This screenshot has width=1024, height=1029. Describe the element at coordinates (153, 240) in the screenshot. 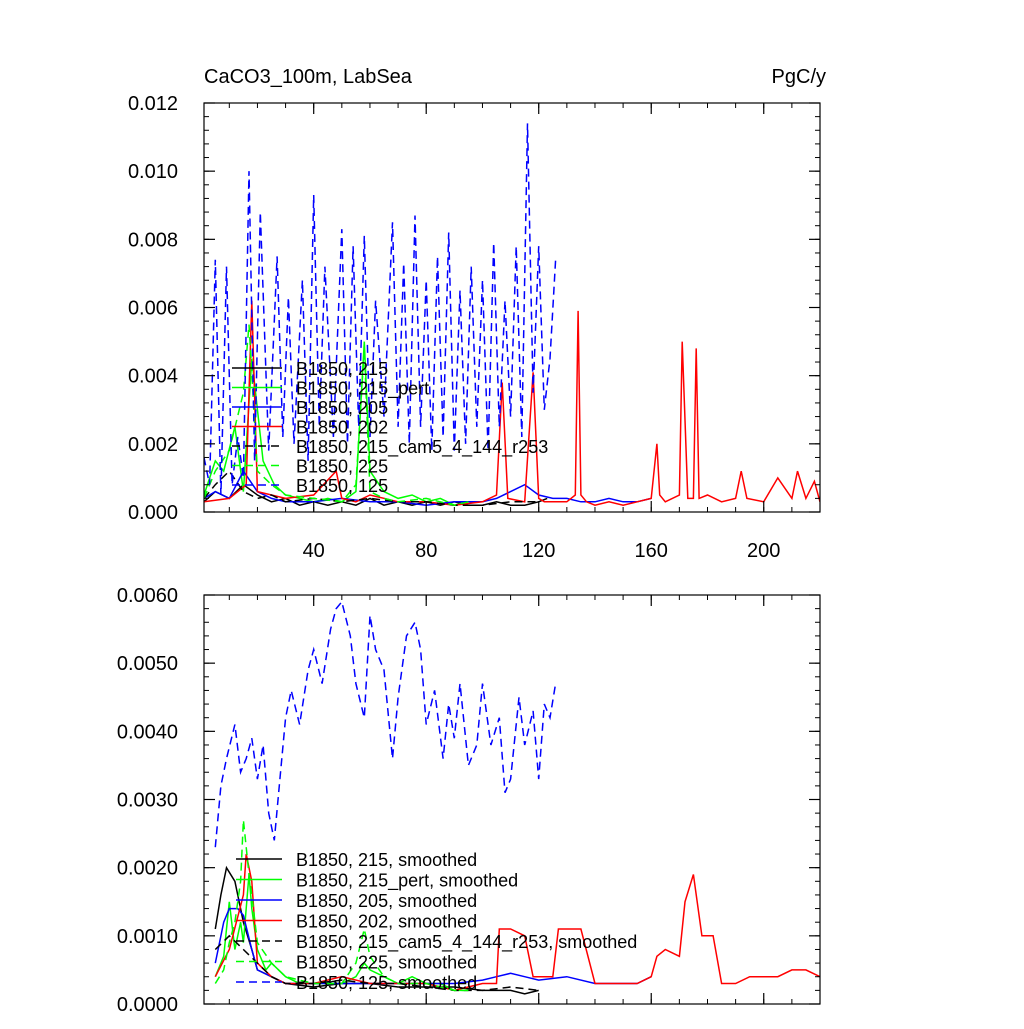

I see `y-tick-label: 0.008` at that location.